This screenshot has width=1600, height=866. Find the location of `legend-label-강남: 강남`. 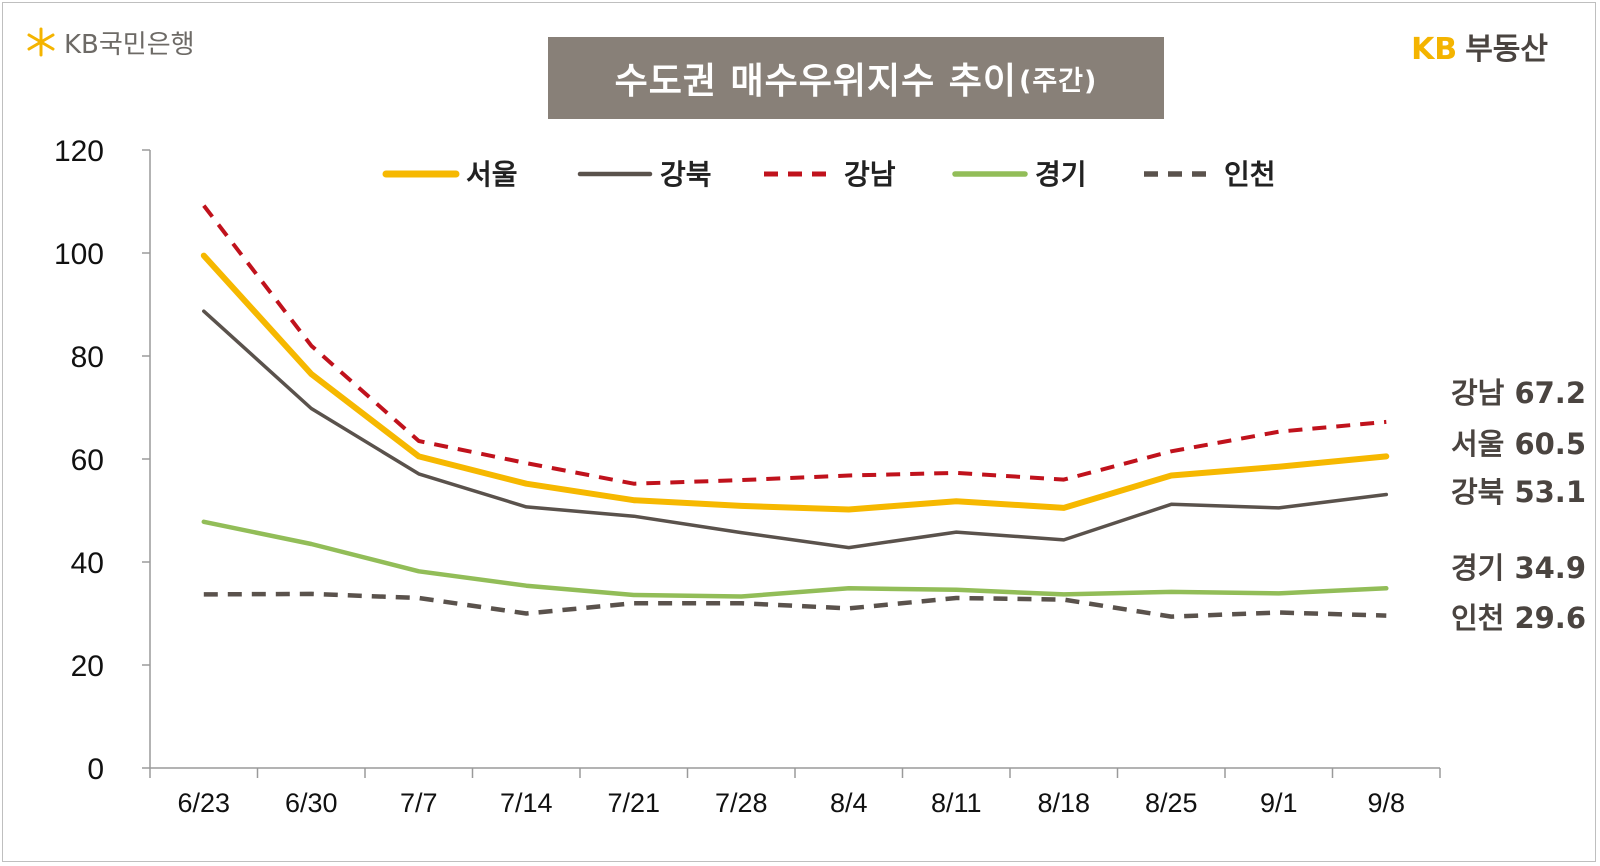

legend-label-강남: 강남 is located at coordinates (870, 174).